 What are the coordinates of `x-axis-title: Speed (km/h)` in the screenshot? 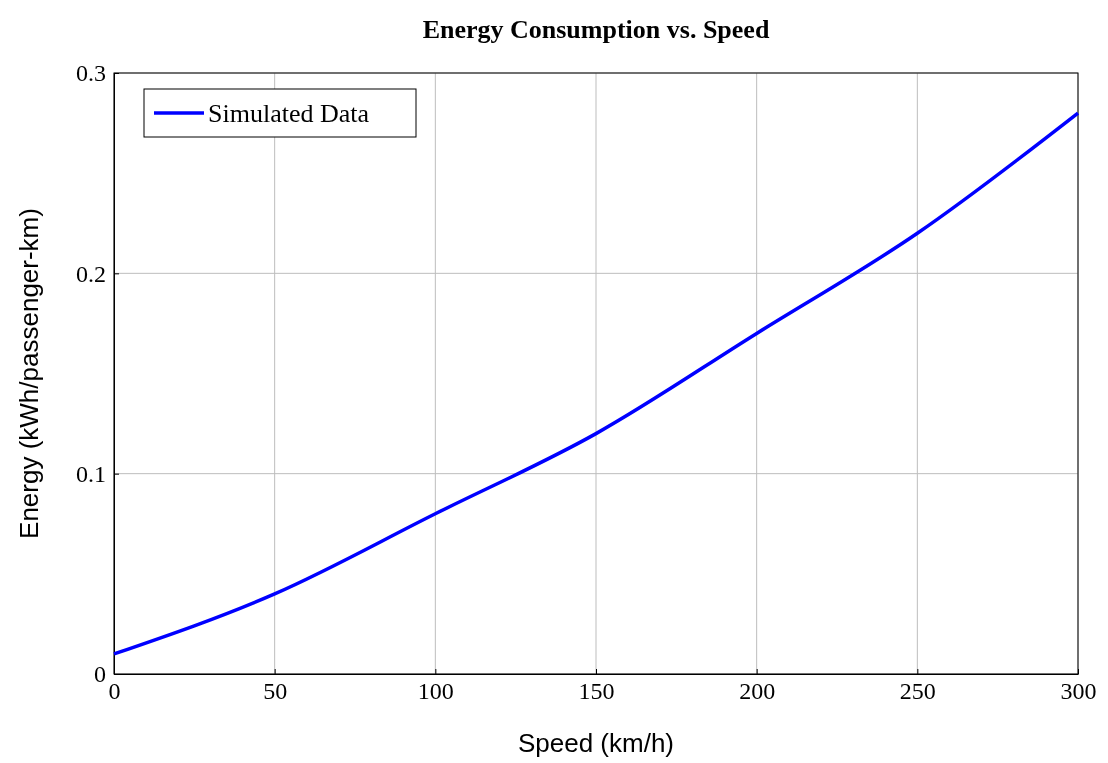 It's located at (596, 743).